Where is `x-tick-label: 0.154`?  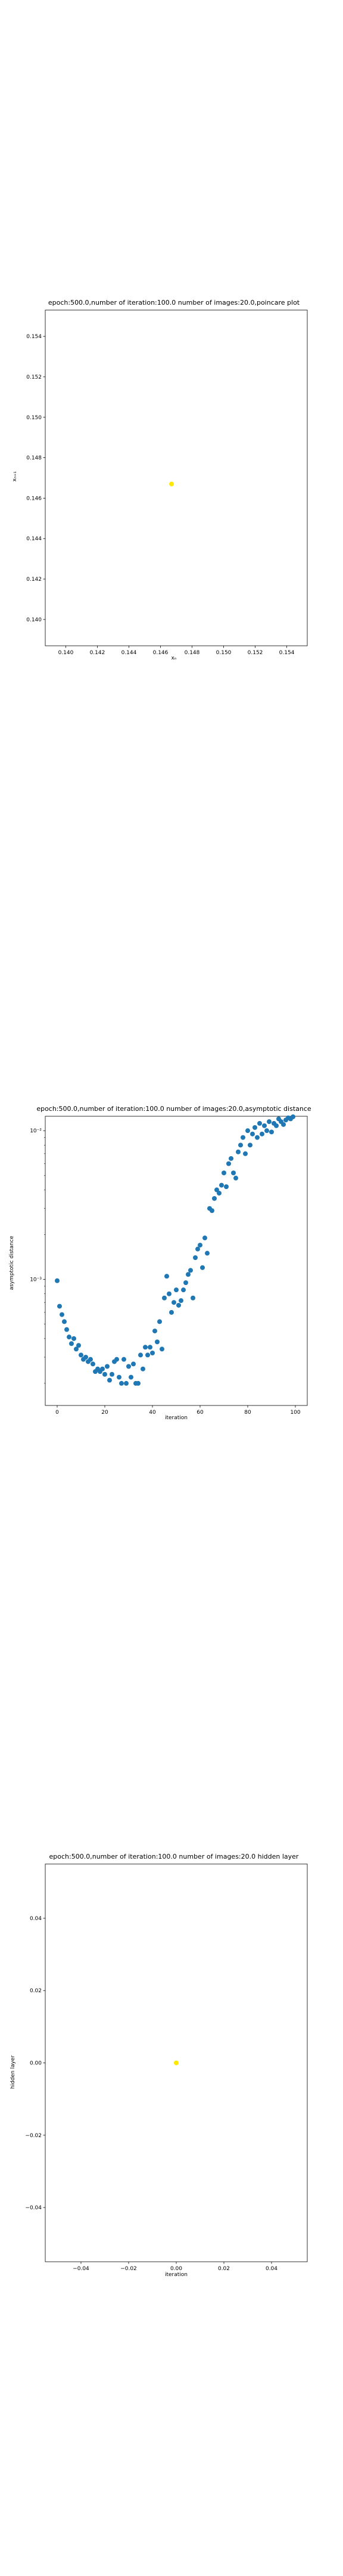 x-tick-label: 0.154 is located at coordinates (287, 653).